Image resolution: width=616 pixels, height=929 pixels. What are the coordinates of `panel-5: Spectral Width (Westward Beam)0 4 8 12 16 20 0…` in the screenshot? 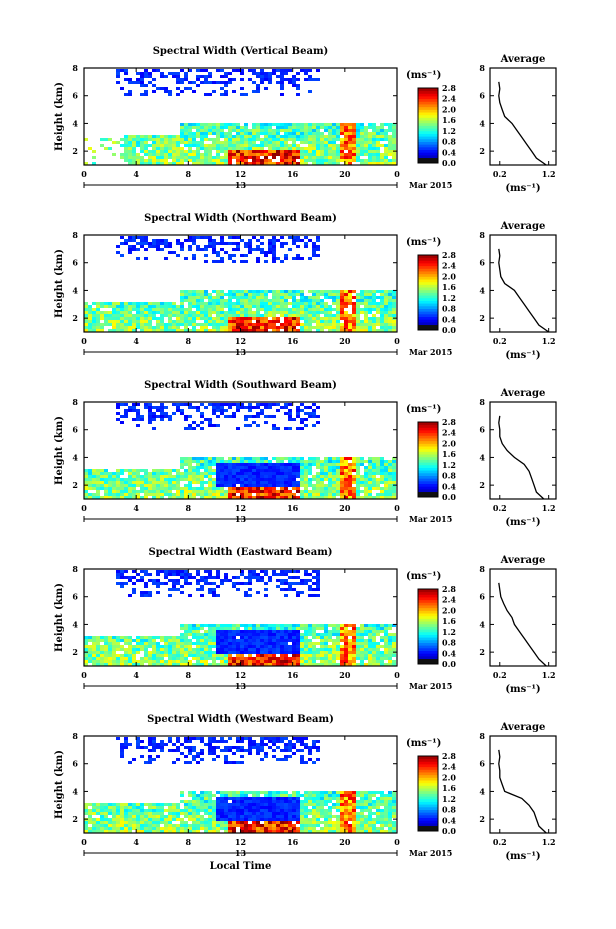 It's located at (305, 793).